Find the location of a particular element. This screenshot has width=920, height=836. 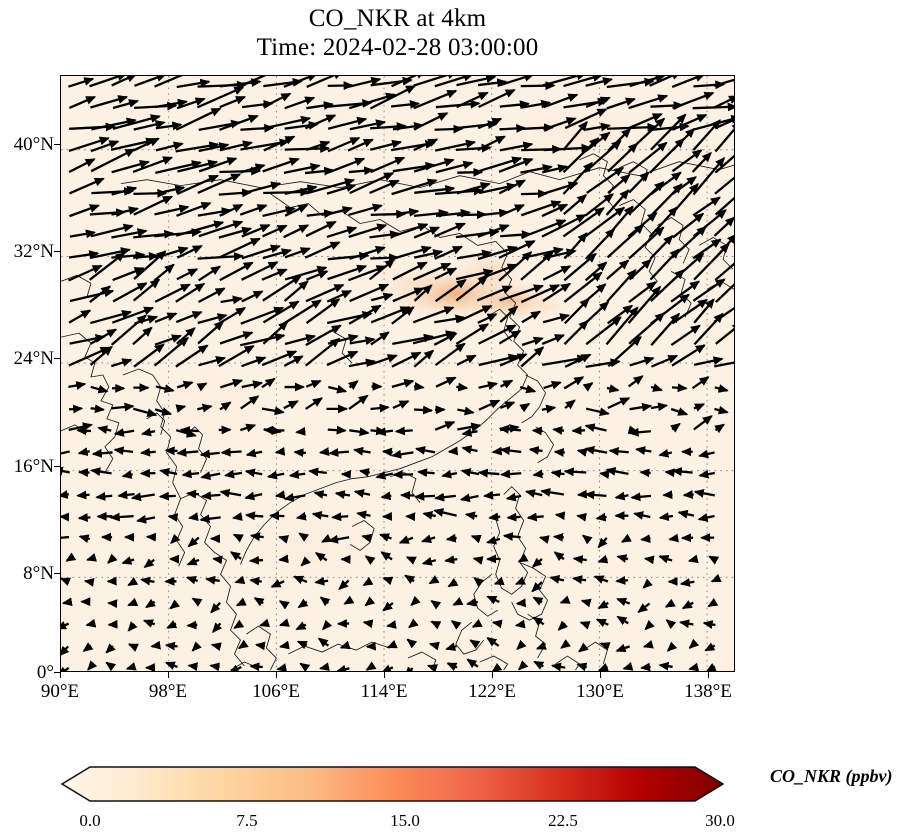

y-tick-mark is located at coordinates (57, 359).